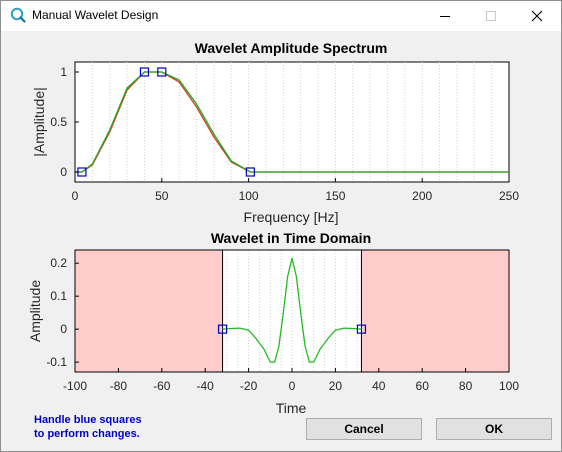 This screenshot has width=562, height=452. Describe the element at coordinates (35, 311) in the screenshot. I see `time-y-axis-label: Amplitude` at that location.